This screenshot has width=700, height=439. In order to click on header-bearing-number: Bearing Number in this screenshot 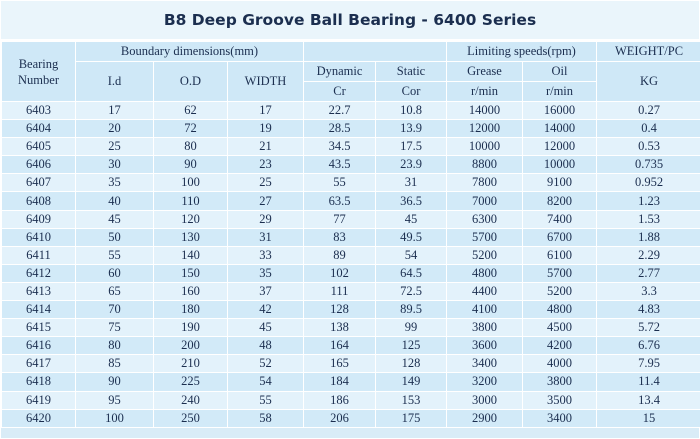, I will do `click(38, 71)`.